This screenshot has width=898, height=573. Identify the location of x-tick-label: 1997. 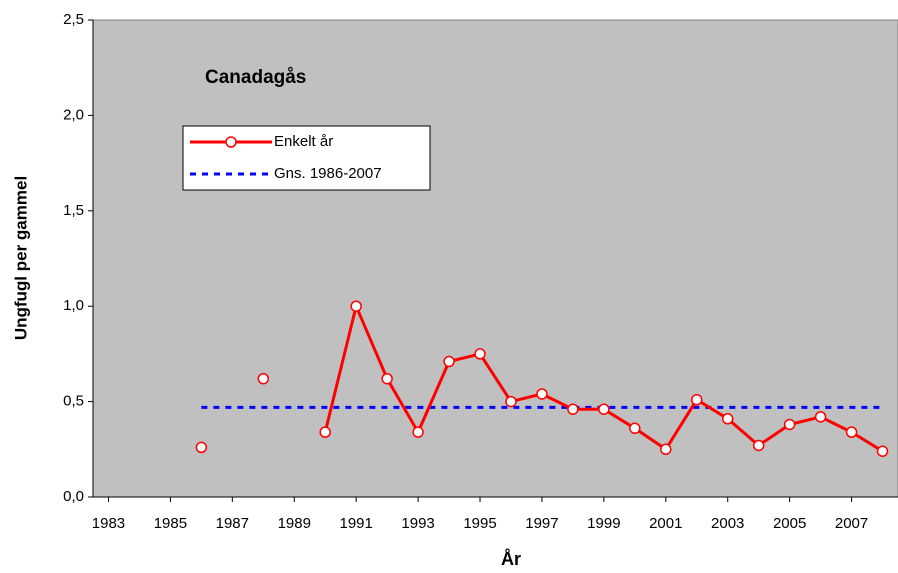
(541, 523).